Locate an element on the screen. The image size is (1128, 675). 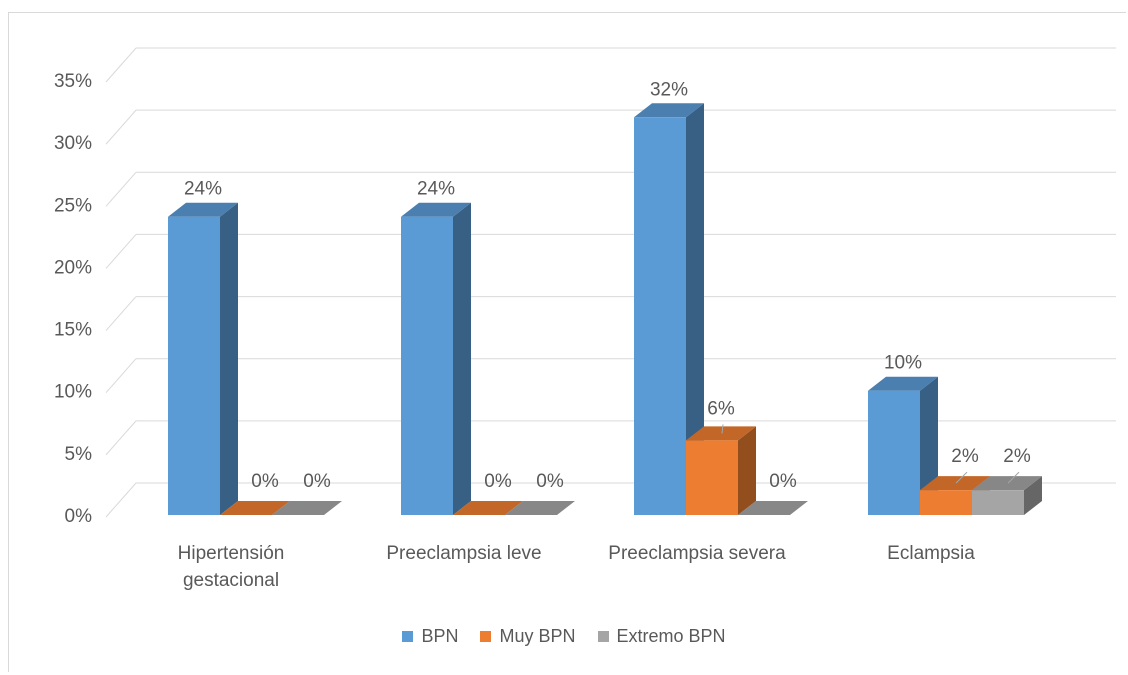
x-tick-label: gestacional is located at coordinates (231, 580).